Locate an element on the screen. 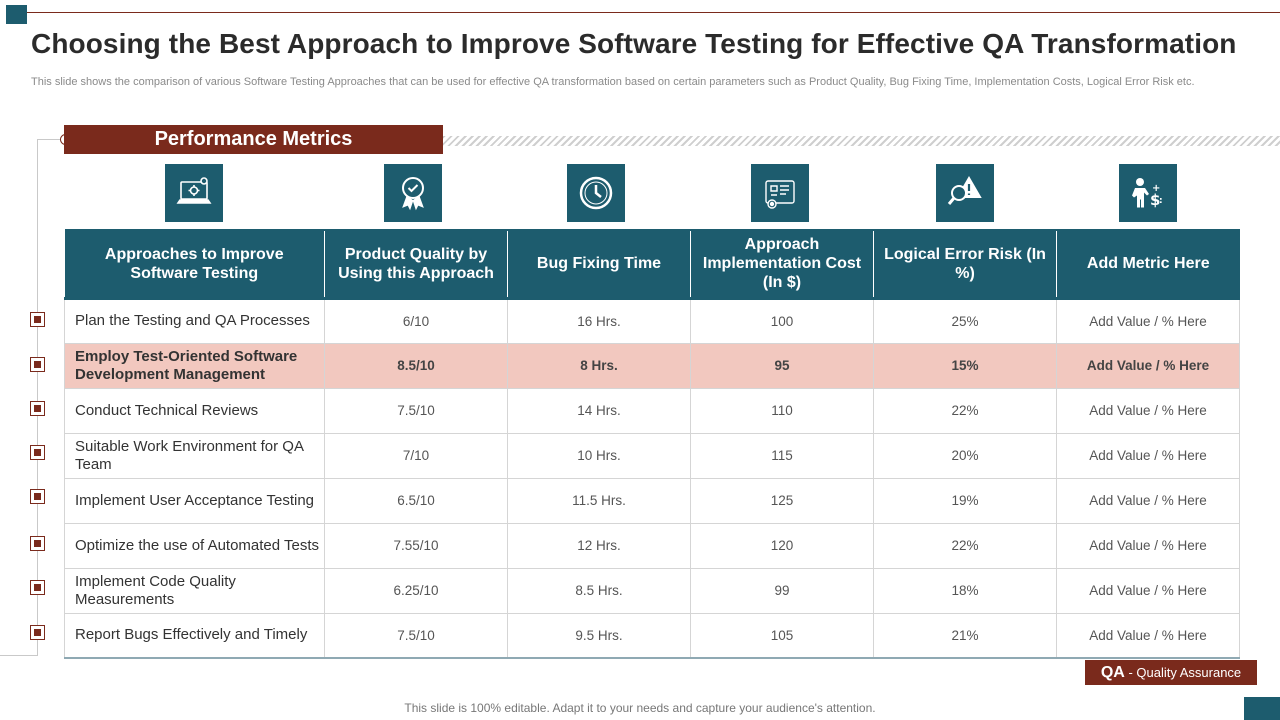 The image size is (1280, 720). cell-quality: 7/10 is located at coordinates (416, 456).